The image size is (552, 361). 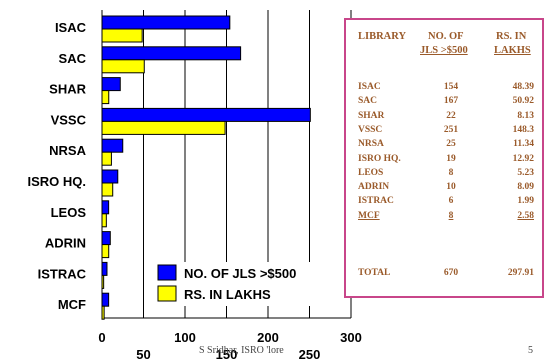 I want to click on x-tick-label: 250, so click(x=310, y=354).